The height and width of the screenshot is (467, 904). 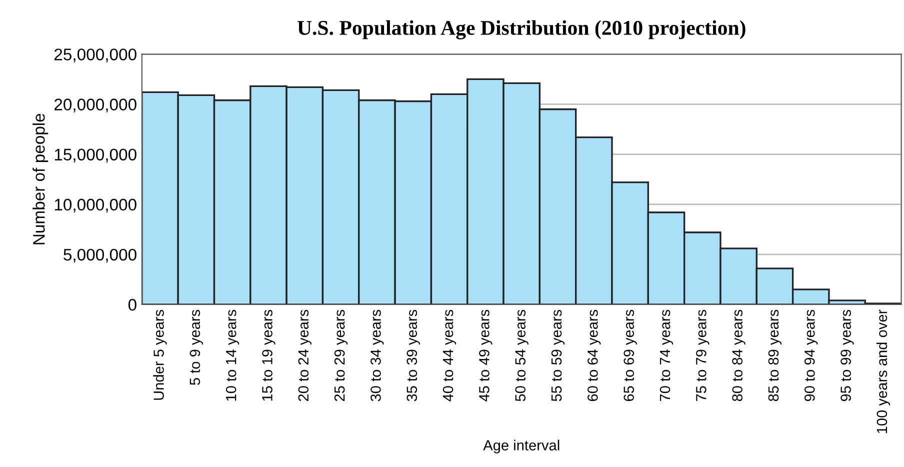 What do you see at coordinates (269, 355) in the screenshot?
I see `x-tick-label: 15 to 19 years` at bounding box center [269, 355].